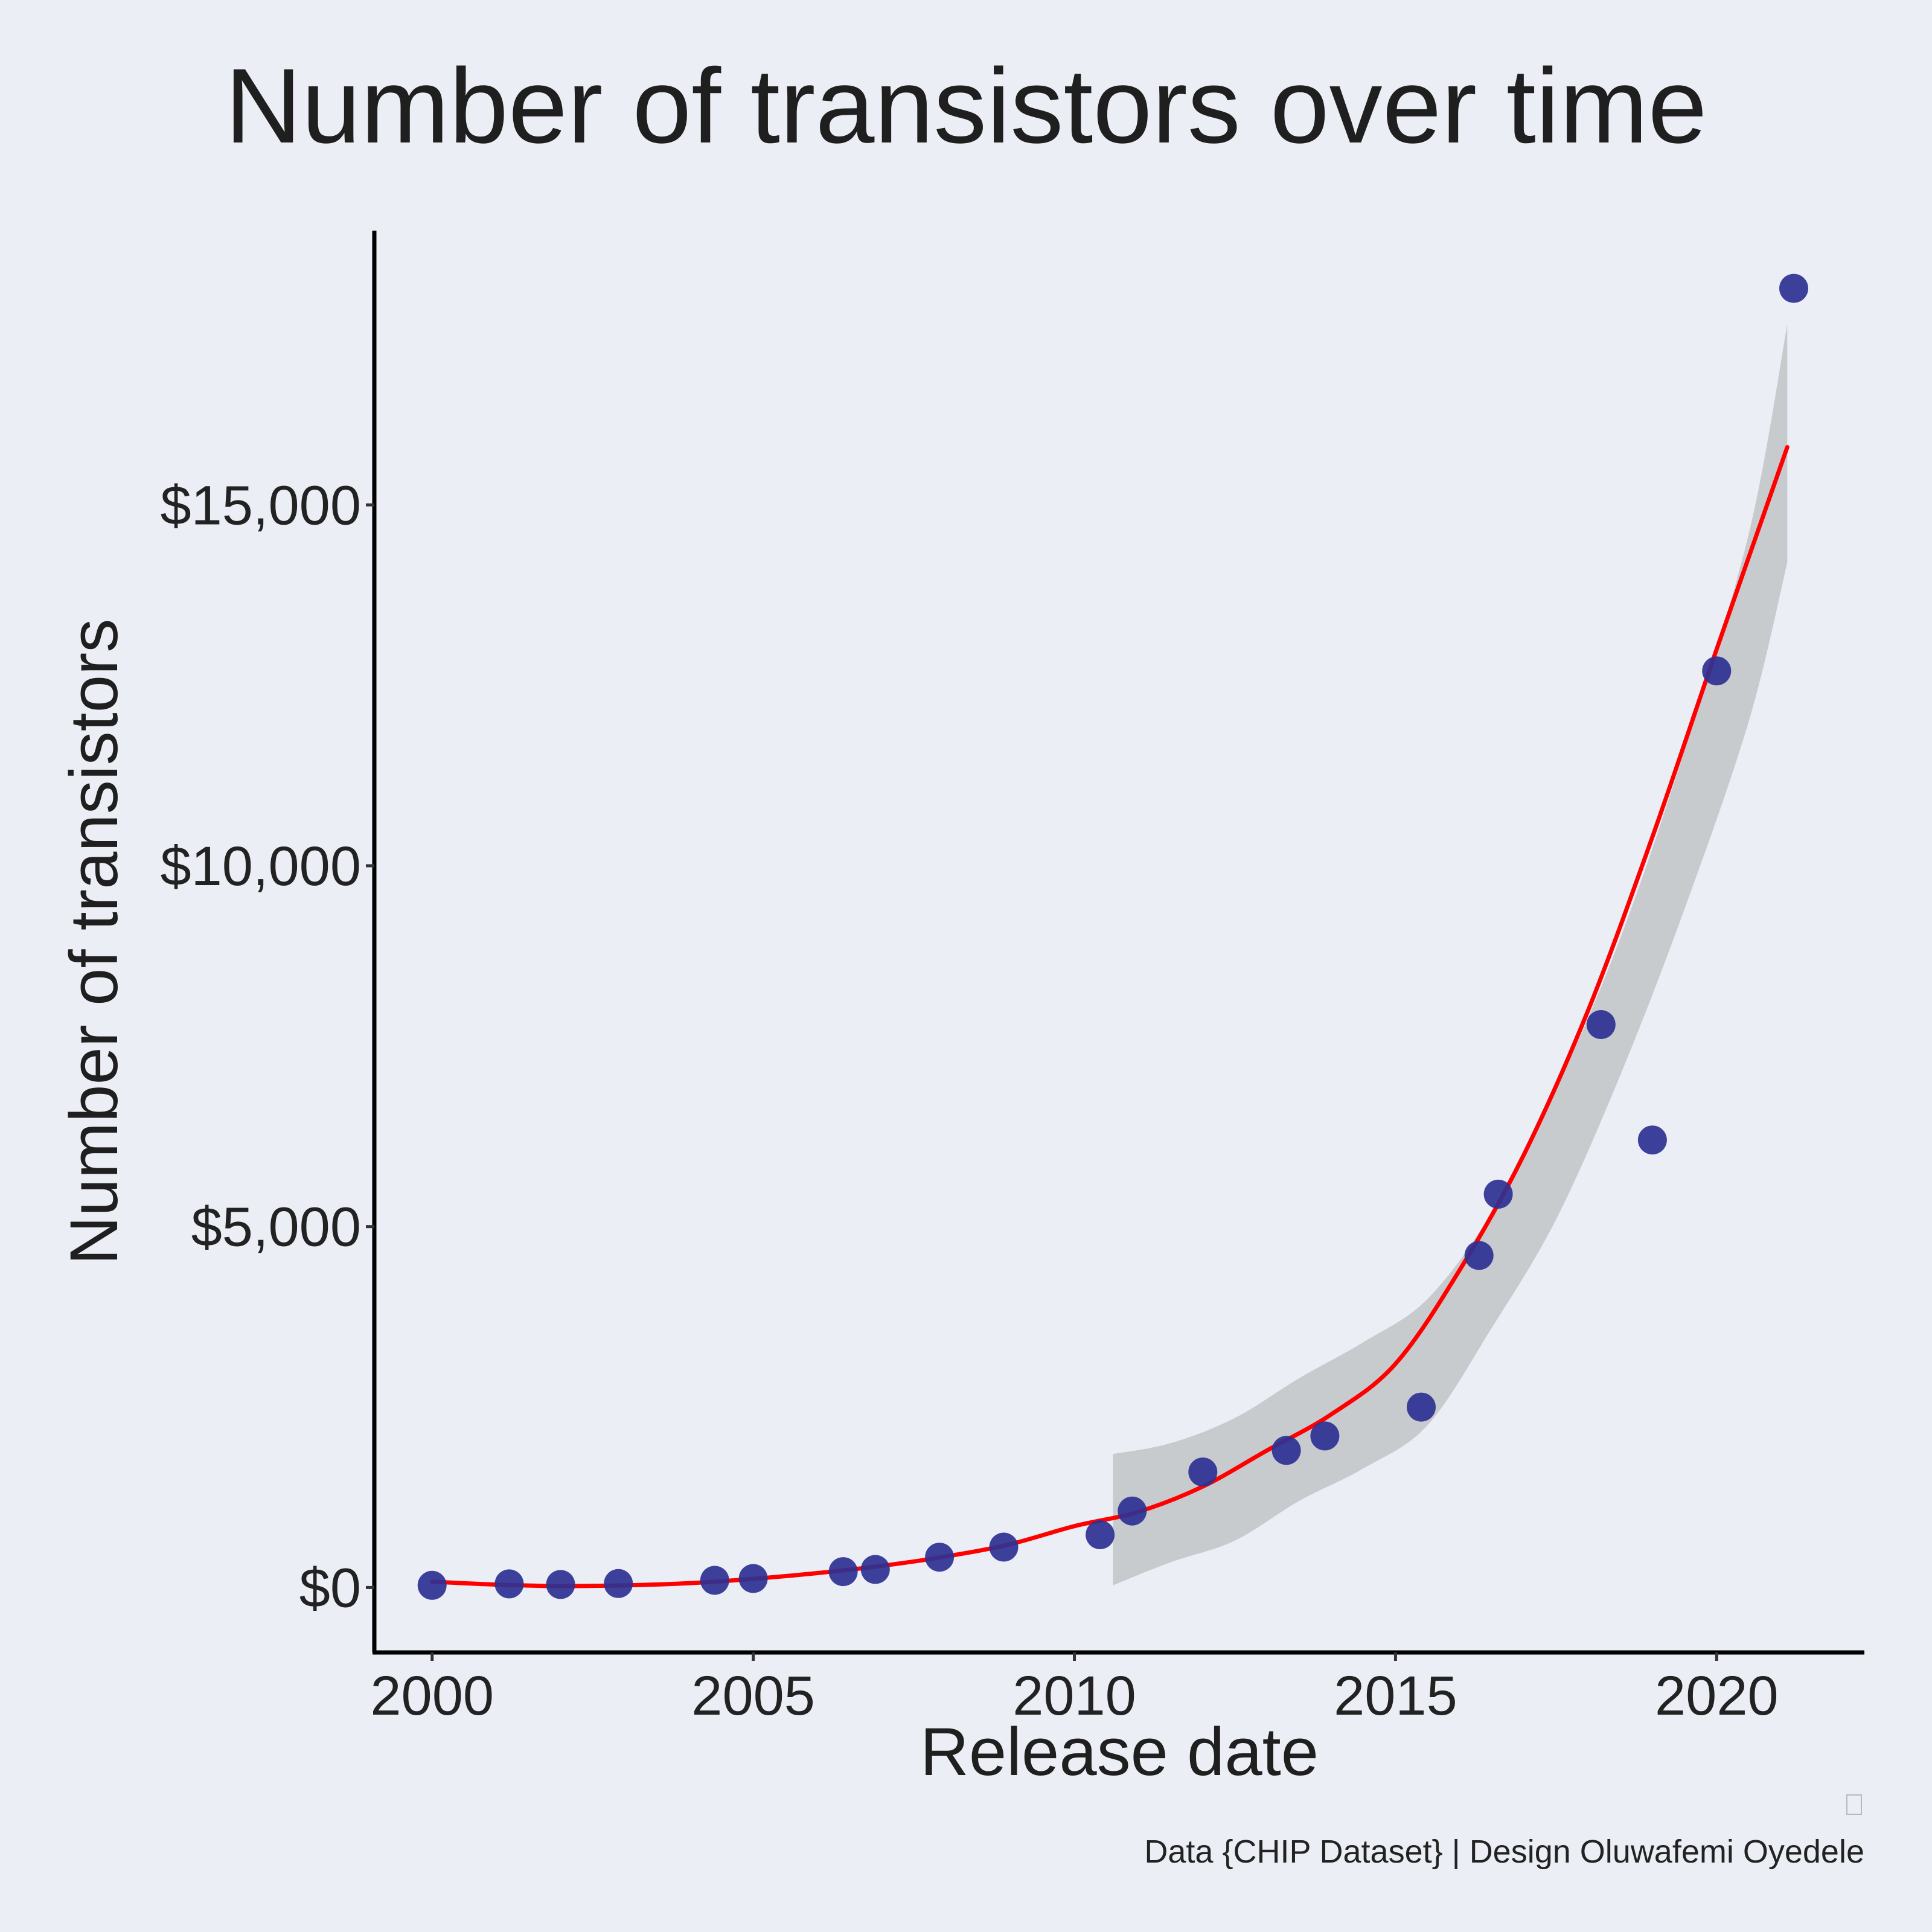 This screenshot has height=1932, width=1932. What do you see at coordinates (753, 1696) in the screenshot?
I see `x-tick-label: 2005` at bounding box center [753, 1696].